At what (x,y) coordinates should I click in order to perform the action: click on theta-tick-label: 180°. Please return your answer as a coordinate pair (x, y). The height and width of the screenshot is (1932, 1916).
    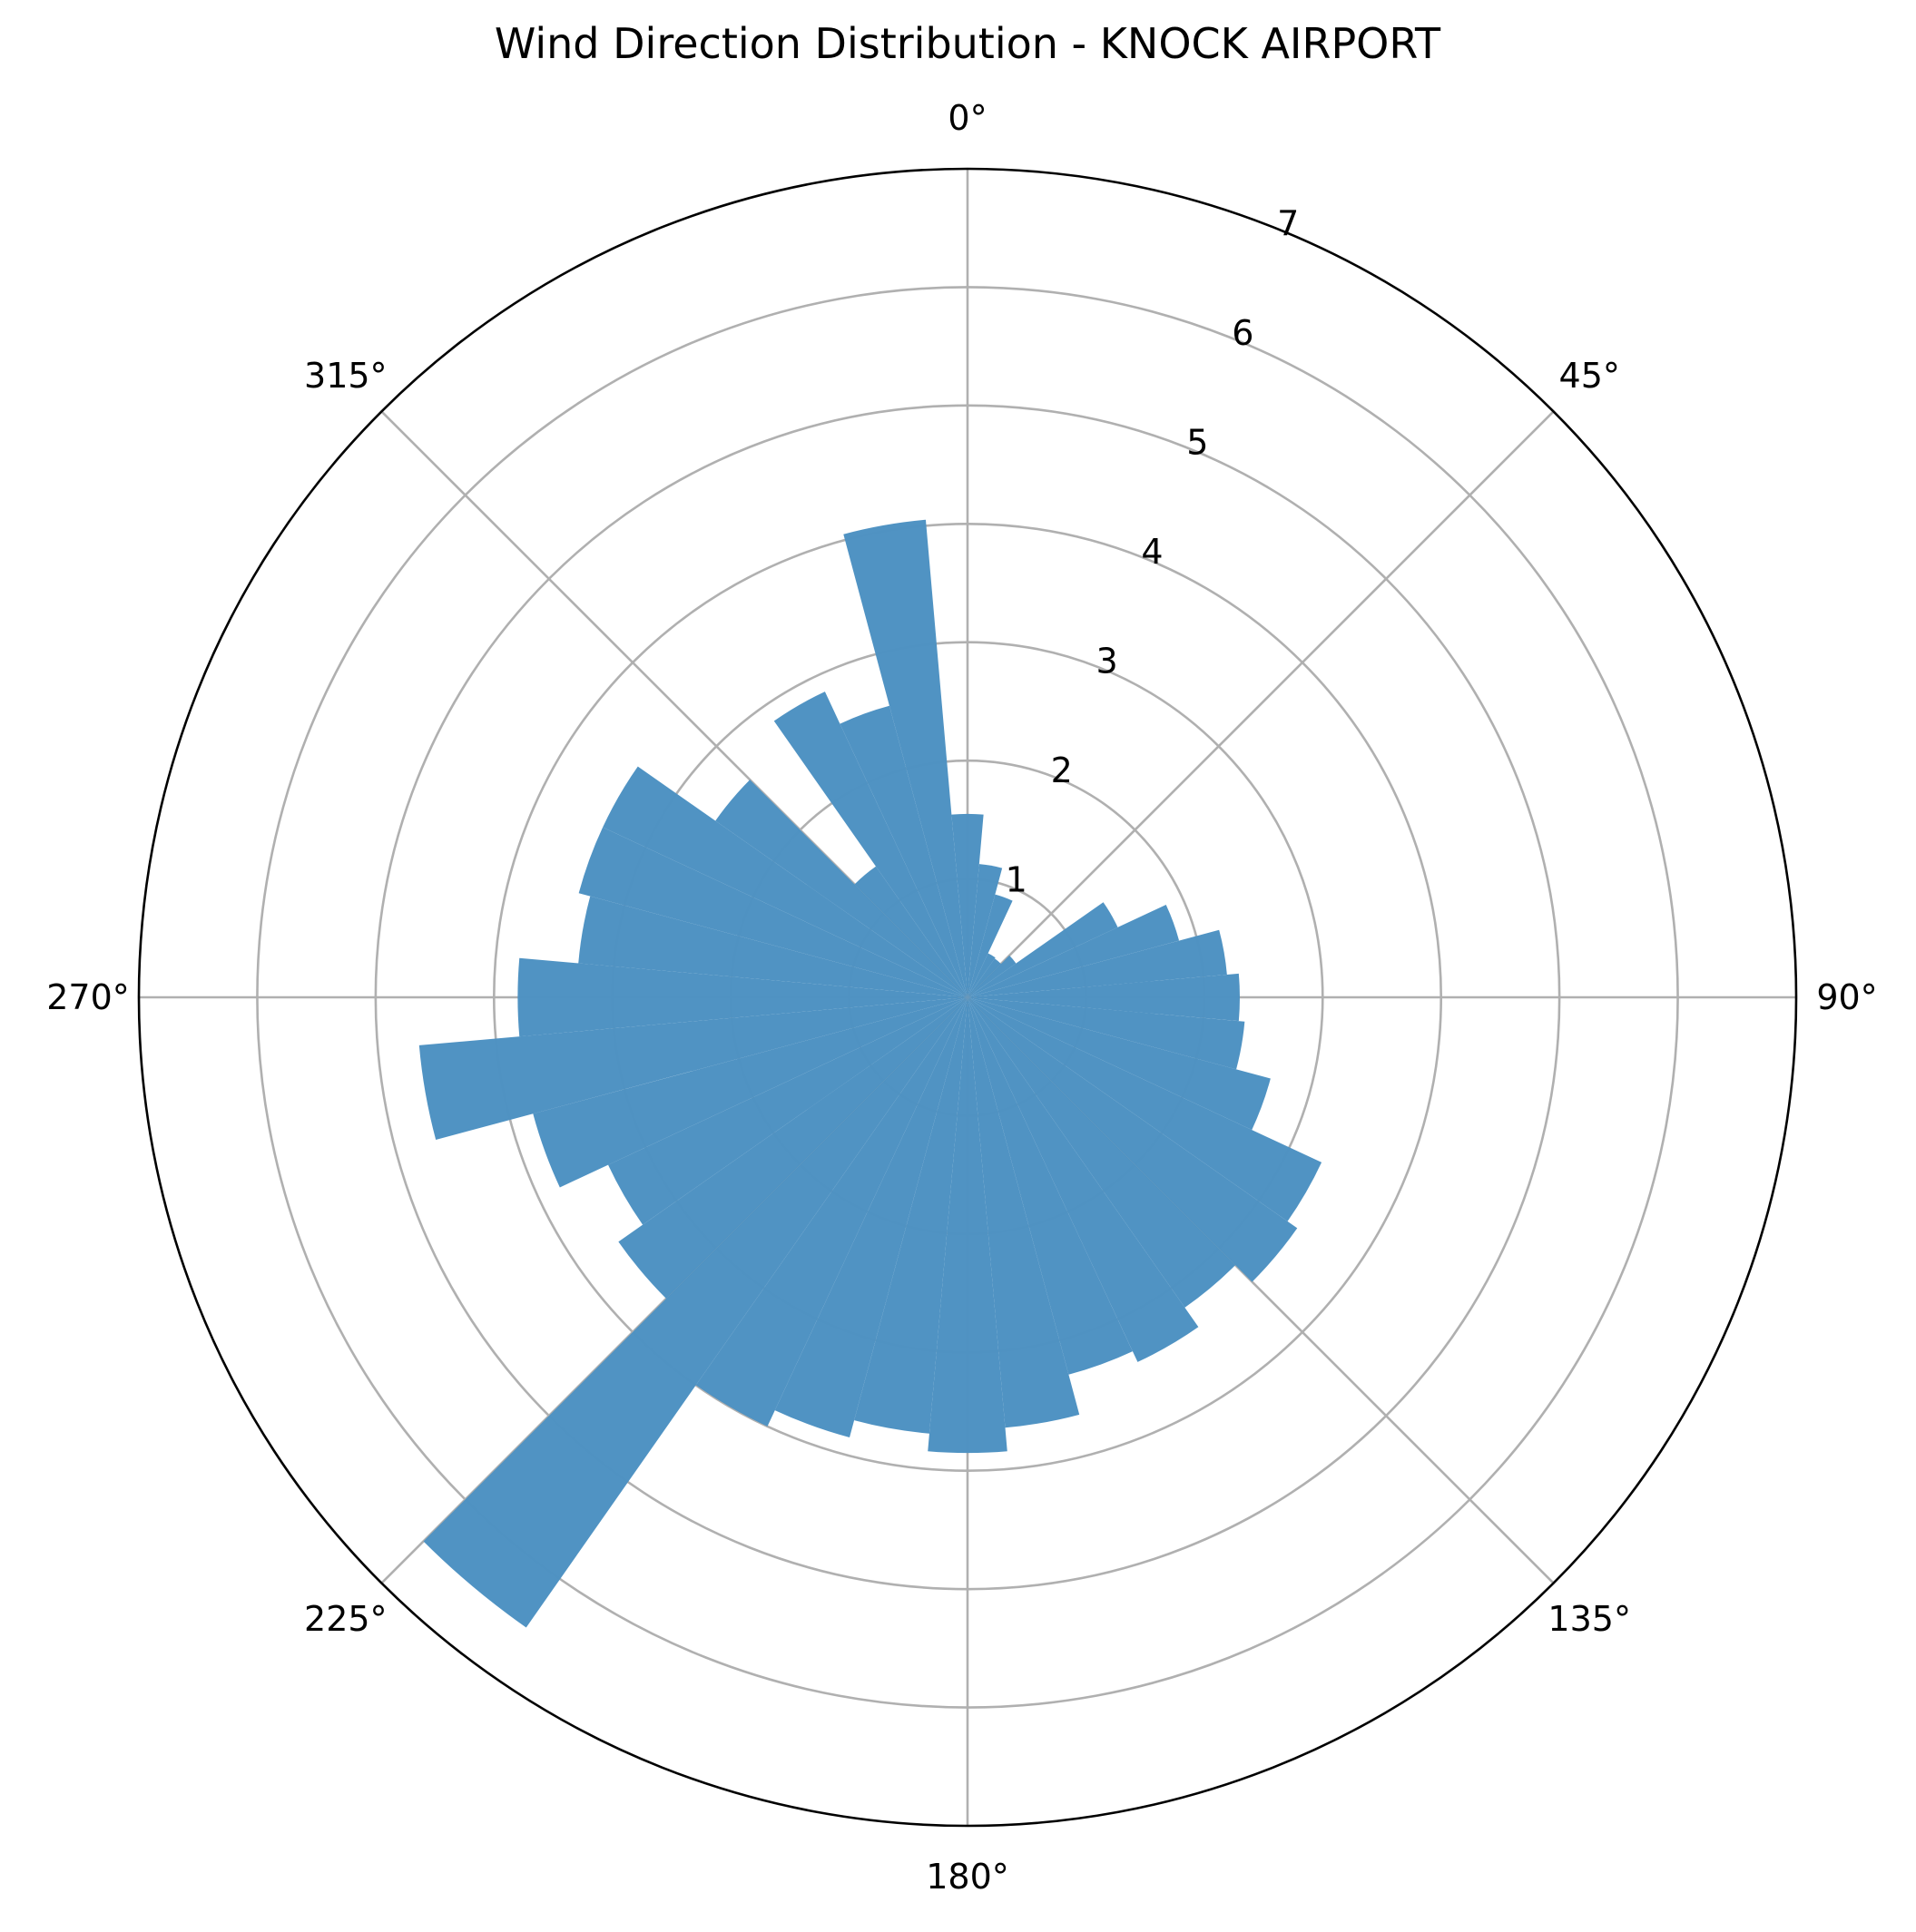
    Looking at the image, I should click on (967, 1877).